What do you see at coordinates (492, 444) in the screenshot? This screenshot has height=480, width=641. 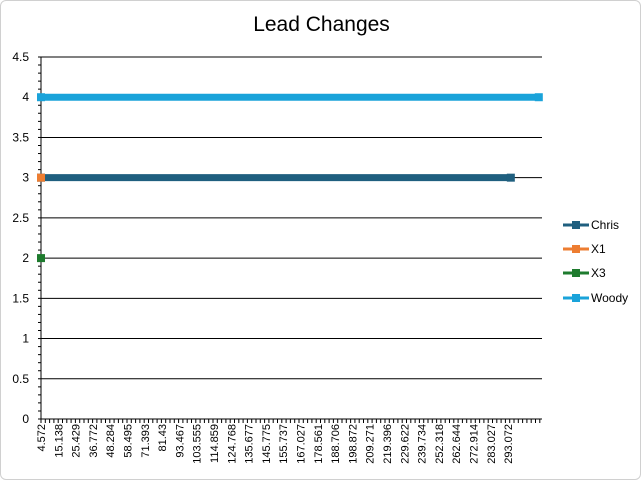 I see `x-tick-label: 283.027` at bounding box center [492, 444].